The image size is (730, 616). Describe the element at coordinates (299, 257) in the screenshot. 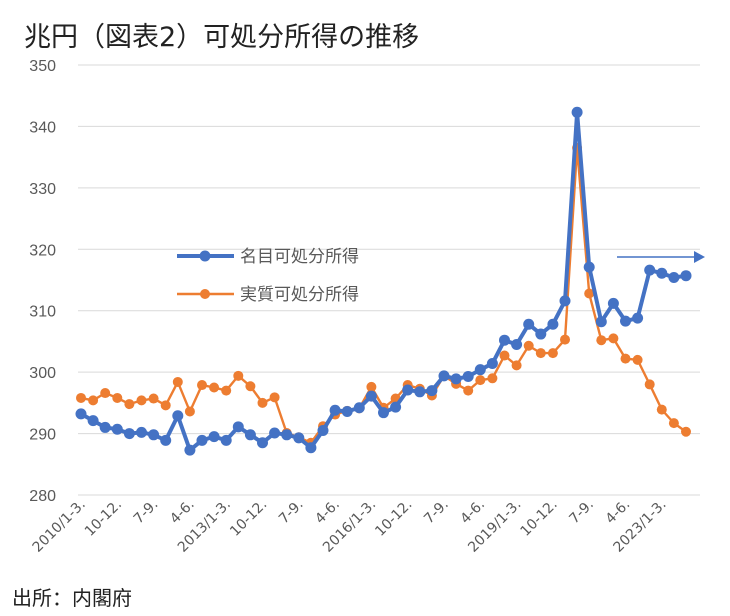

I see `legend-label: 名目可処分所得` at that location.